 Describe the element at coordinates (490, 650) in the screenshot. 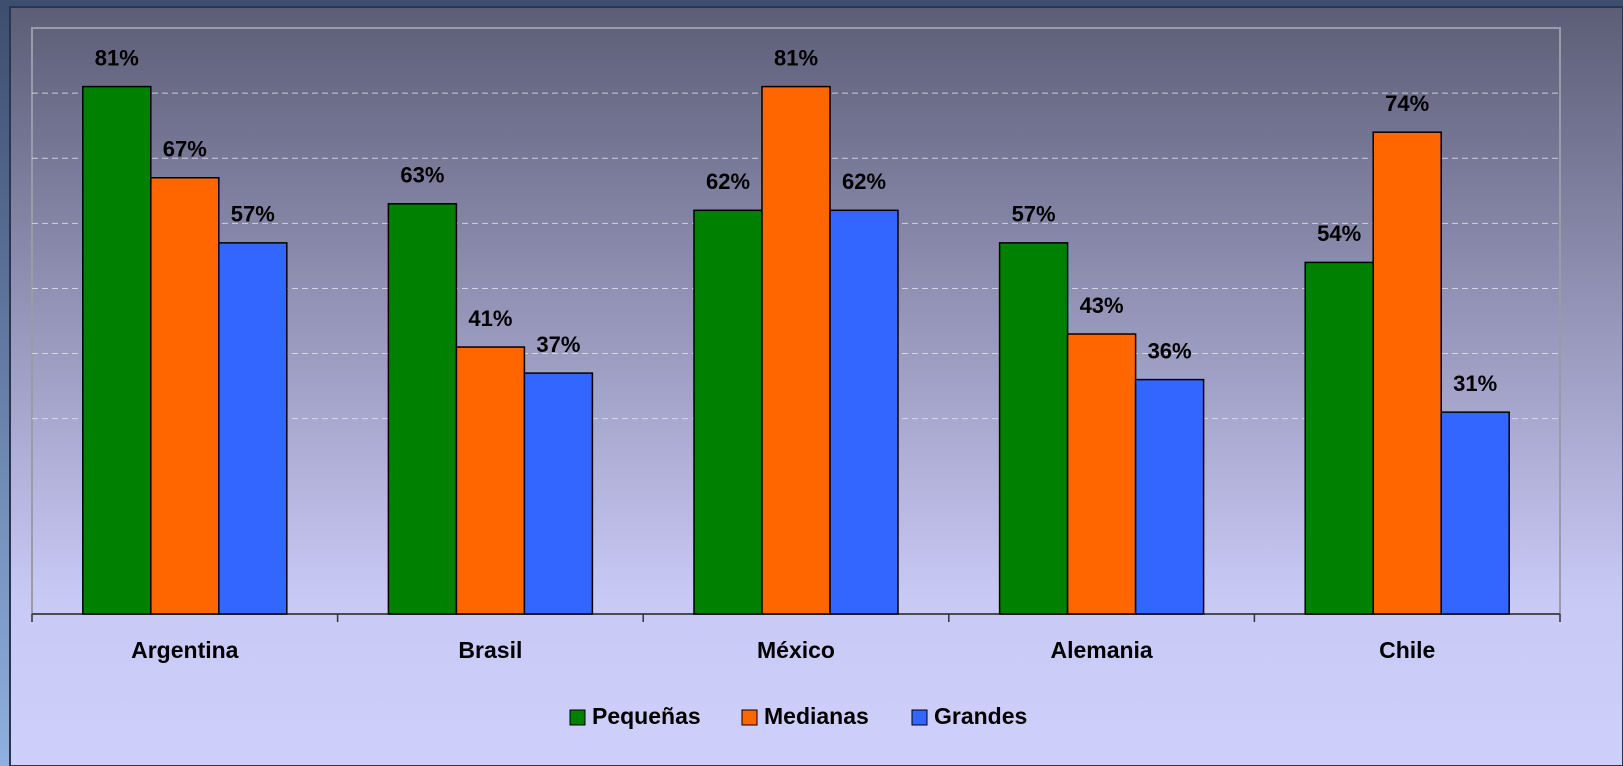

I see `x-tick-label: Brasil` at that location.